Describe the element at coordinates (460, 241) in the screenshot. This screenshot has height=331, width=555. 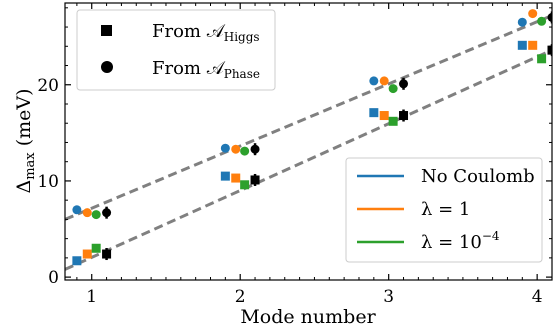
I see `legend-lambda-small-label: λ = 10−4` at that location.